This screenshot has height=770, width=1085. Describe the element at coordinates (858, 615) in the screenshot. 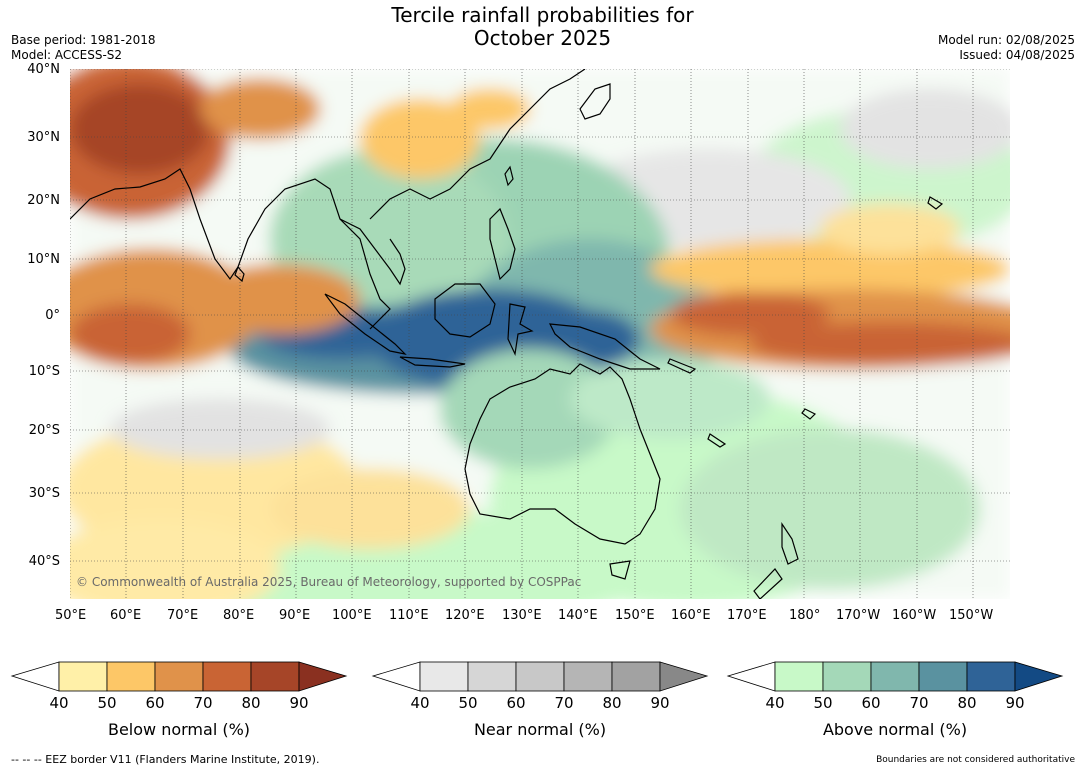

I see `lon-label: 170°W` at that location.